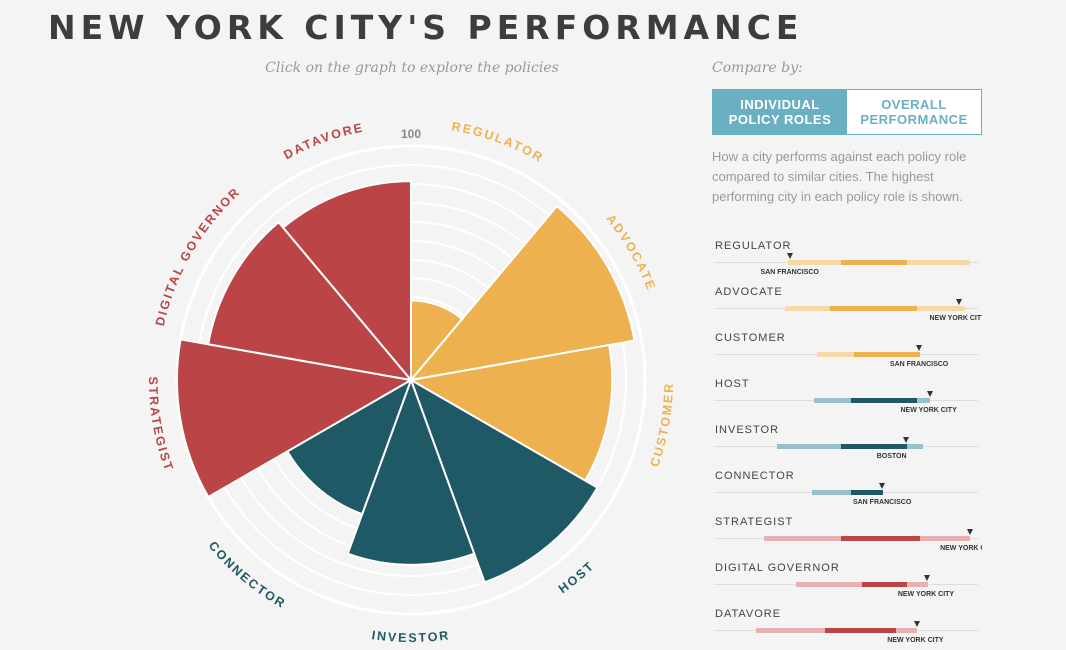  Describe the element at coordinates (732, 384) in the screenshot. I see `role-name: HOST` at that location.